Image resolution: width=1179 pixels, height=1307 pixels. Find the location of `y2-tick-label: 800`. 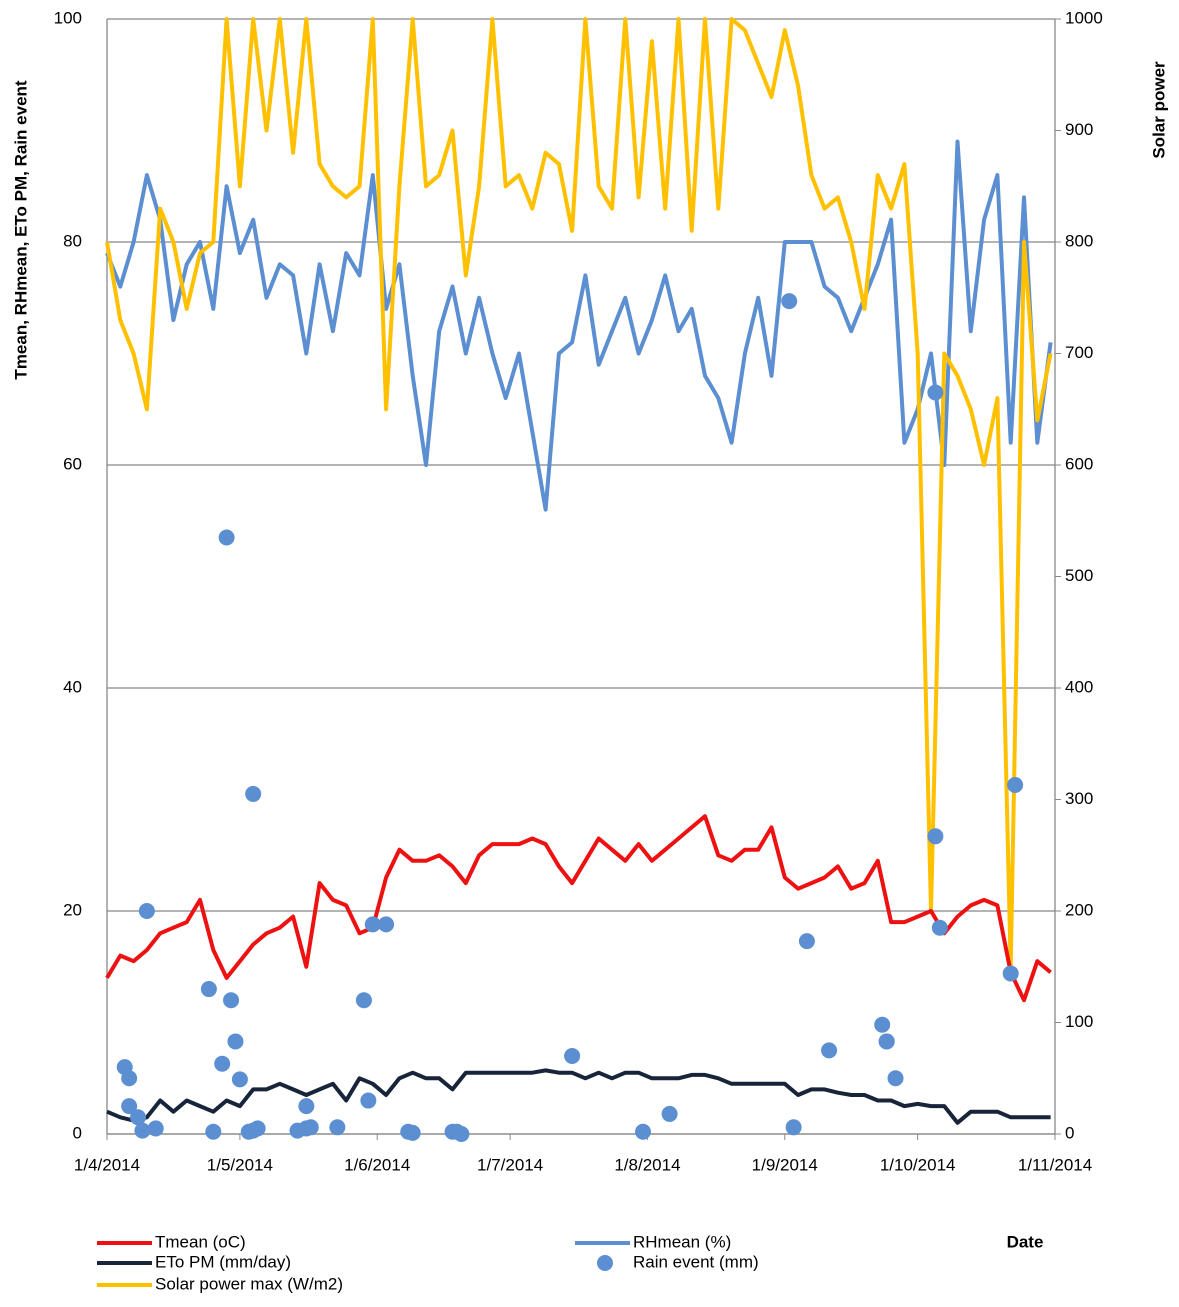

y2-tick-label: 800 is located at coordinates (1079, 240).